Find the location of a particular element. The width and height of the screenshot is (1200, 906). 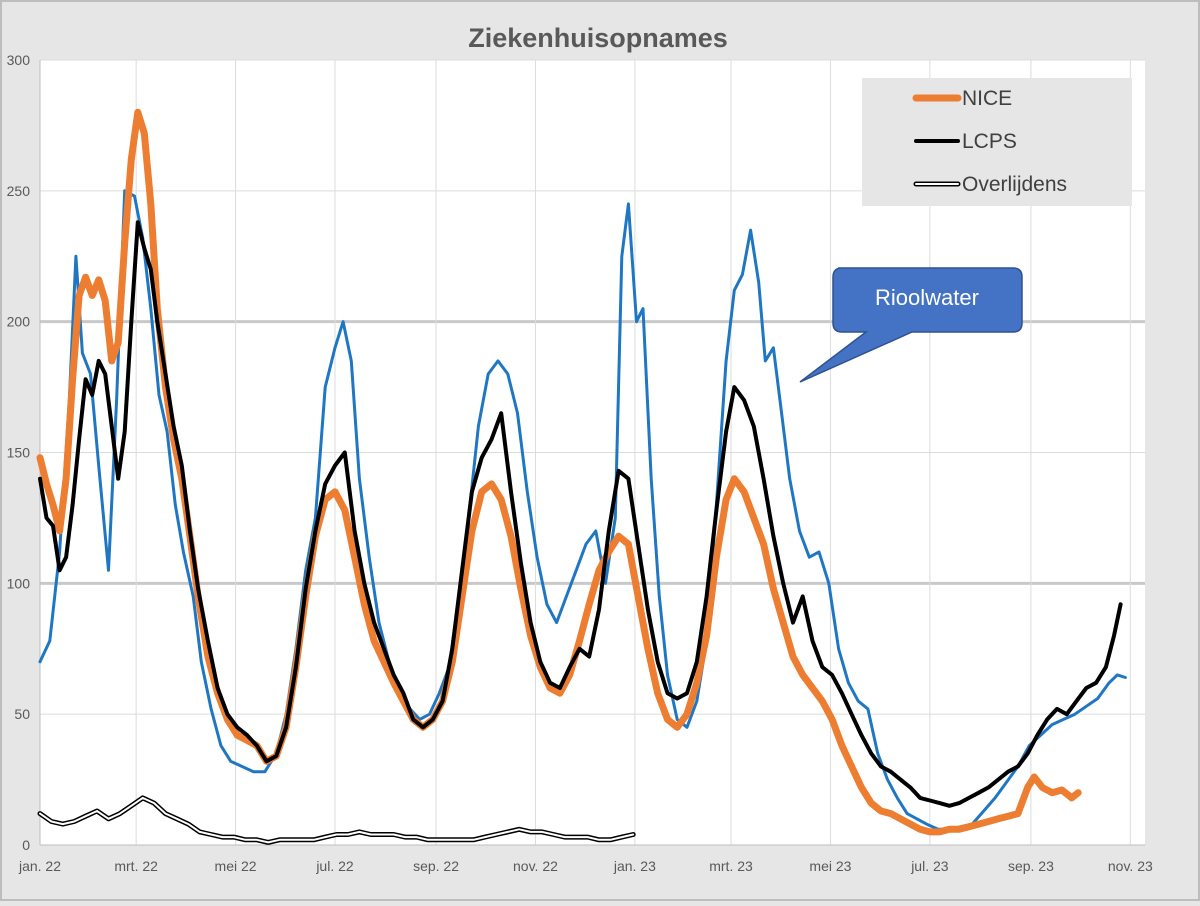

y-axis: 0 50 100 150 200 250 300 is located at coordinates (19, 452).